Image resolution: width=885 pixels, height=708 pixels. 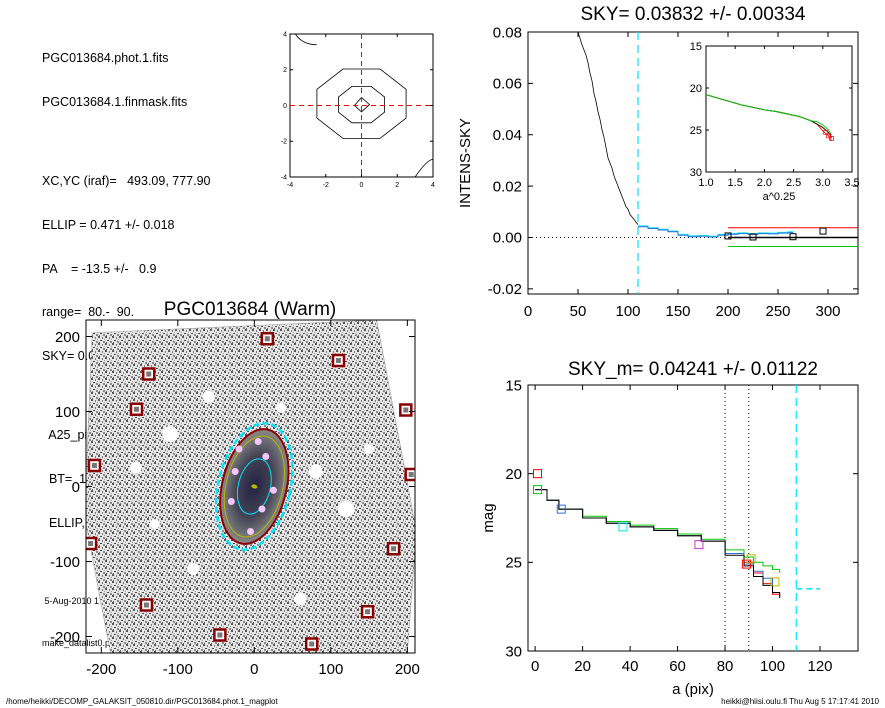 What do you see at coordinates (290, 185) in the screenshot?
I see `x-tick-label: -4` at bounding box center [290, 185].